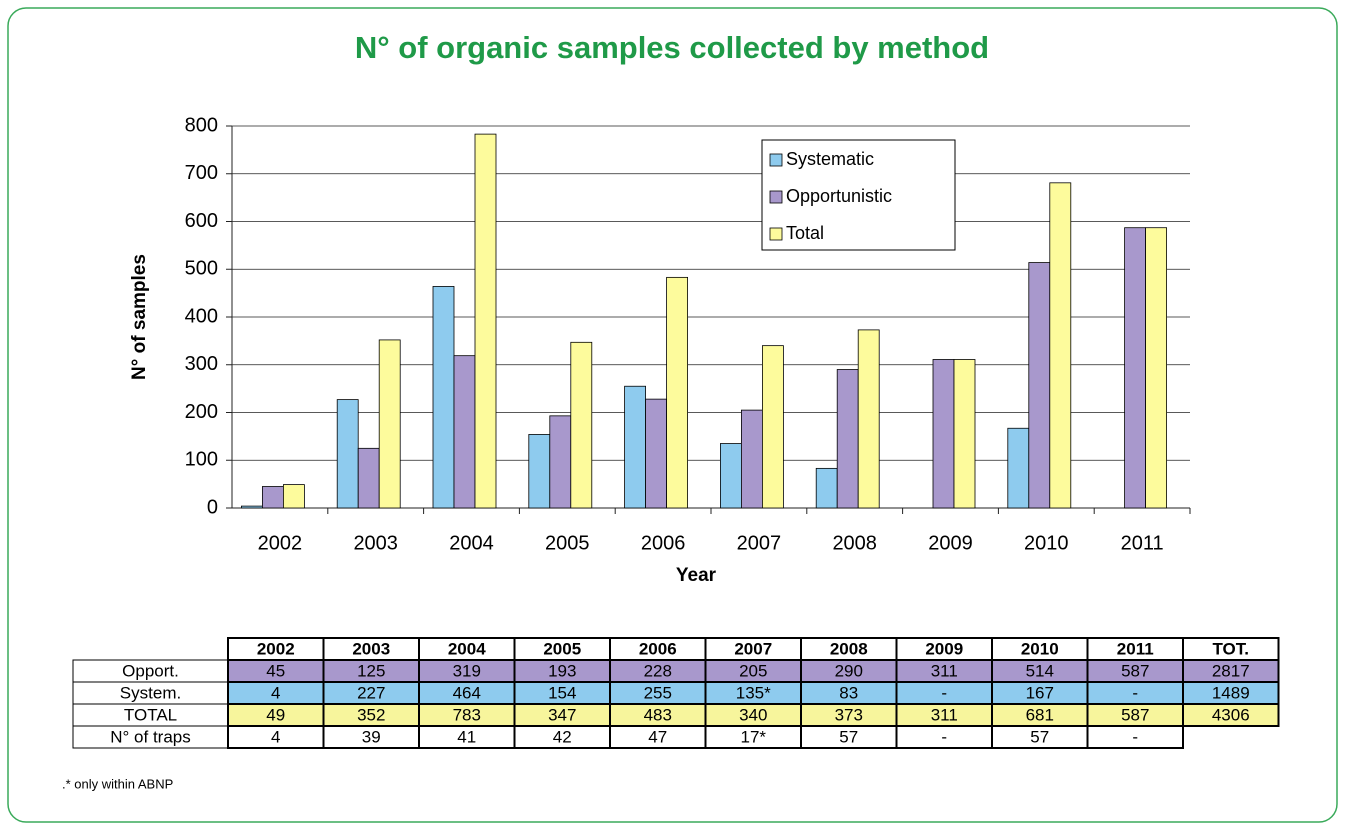 The image size is (1345, 830). What do you see at coordinates (830, 159) in the screenshot?
I see `legend-label: Systematic` at bounding box center [830, 159].